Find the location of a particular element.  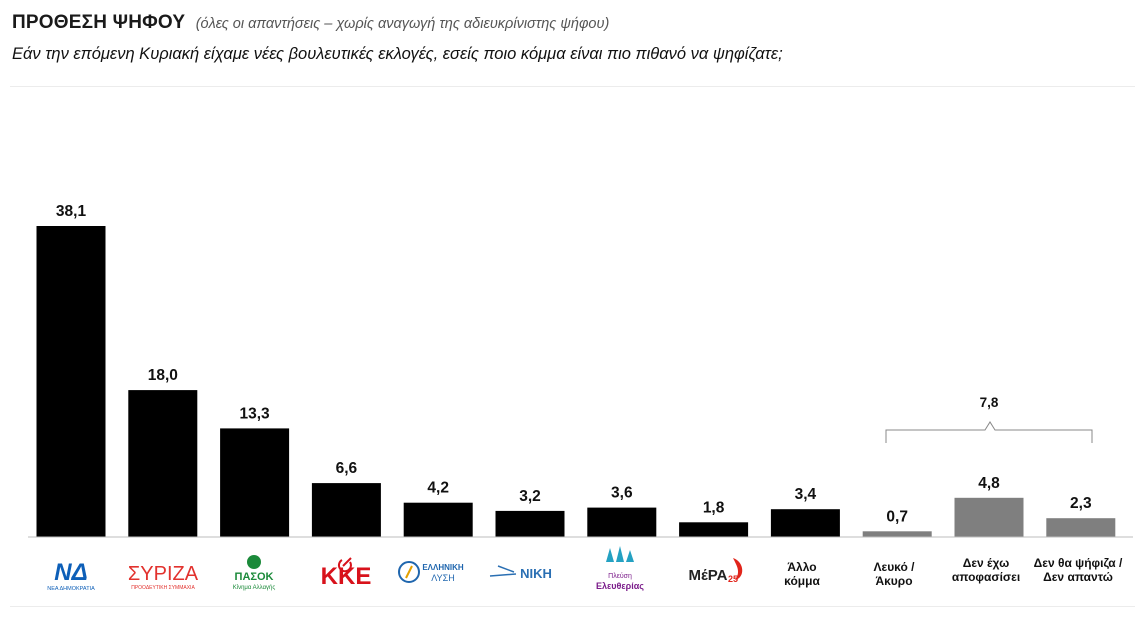

bar-value-label-9: 3,4 is located at coordinates (806, 494).